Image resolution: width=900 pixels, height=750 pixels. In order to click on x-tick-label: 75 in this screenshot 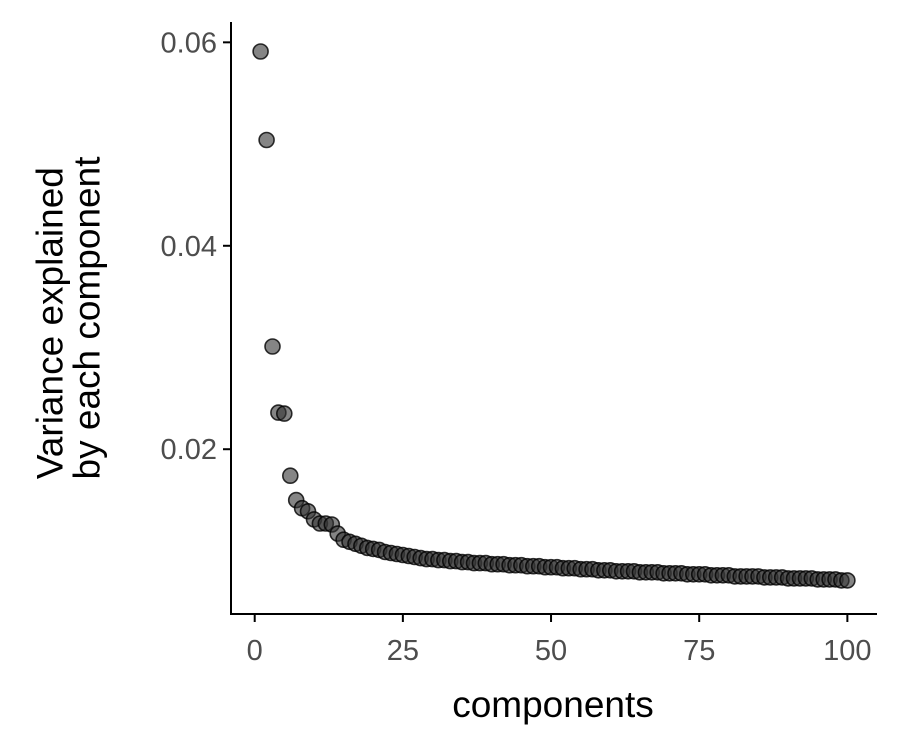, I will do `click(699, 651)`.